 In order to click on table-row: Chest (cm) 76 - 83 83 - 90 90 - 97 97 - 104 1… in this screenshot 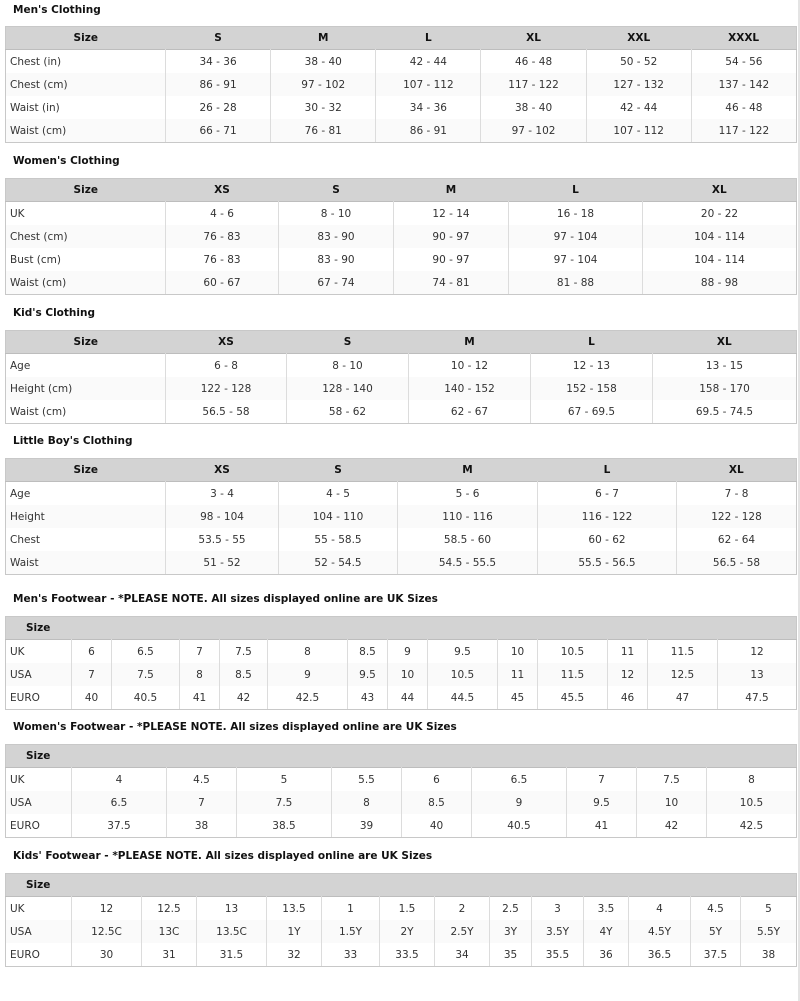, I will do `click(401, 236)`.